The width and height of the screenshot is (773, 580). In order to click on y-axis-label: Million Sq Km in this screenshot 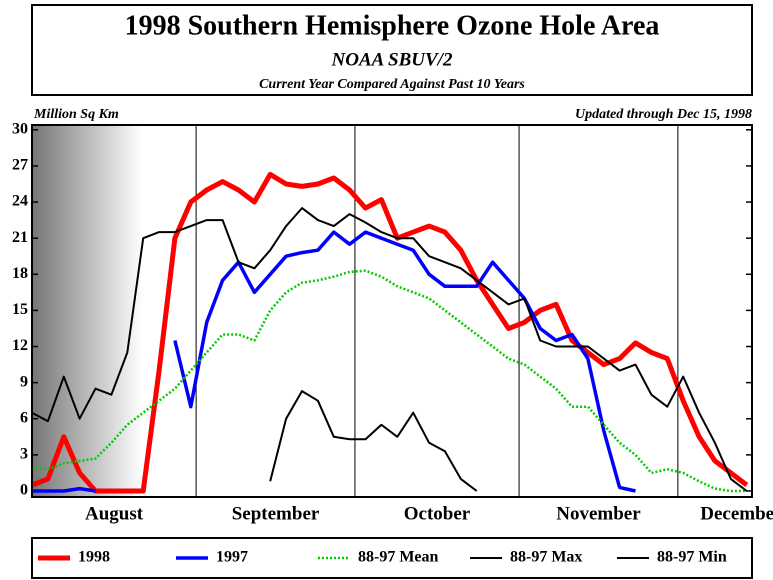, I will do `click(76, 114)`.